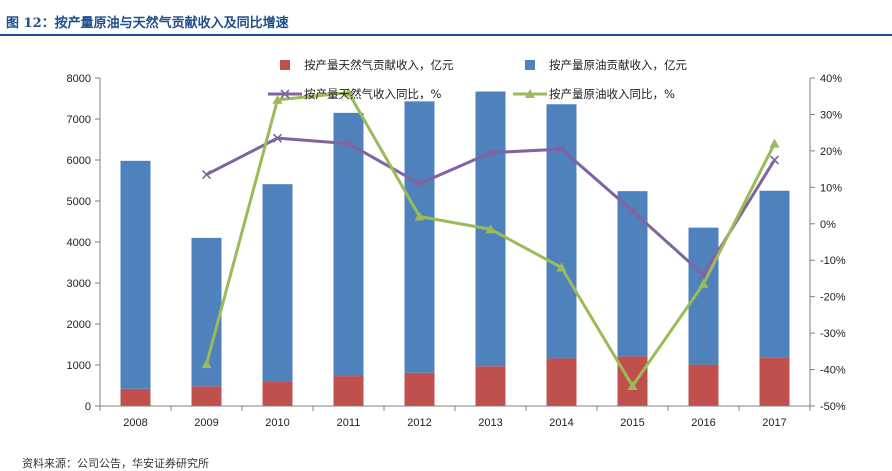  What do you see at coordinates (831, 115) in the screenshot?
I see `y-right-tick-label: 30%` at bounding box center [831, 115].